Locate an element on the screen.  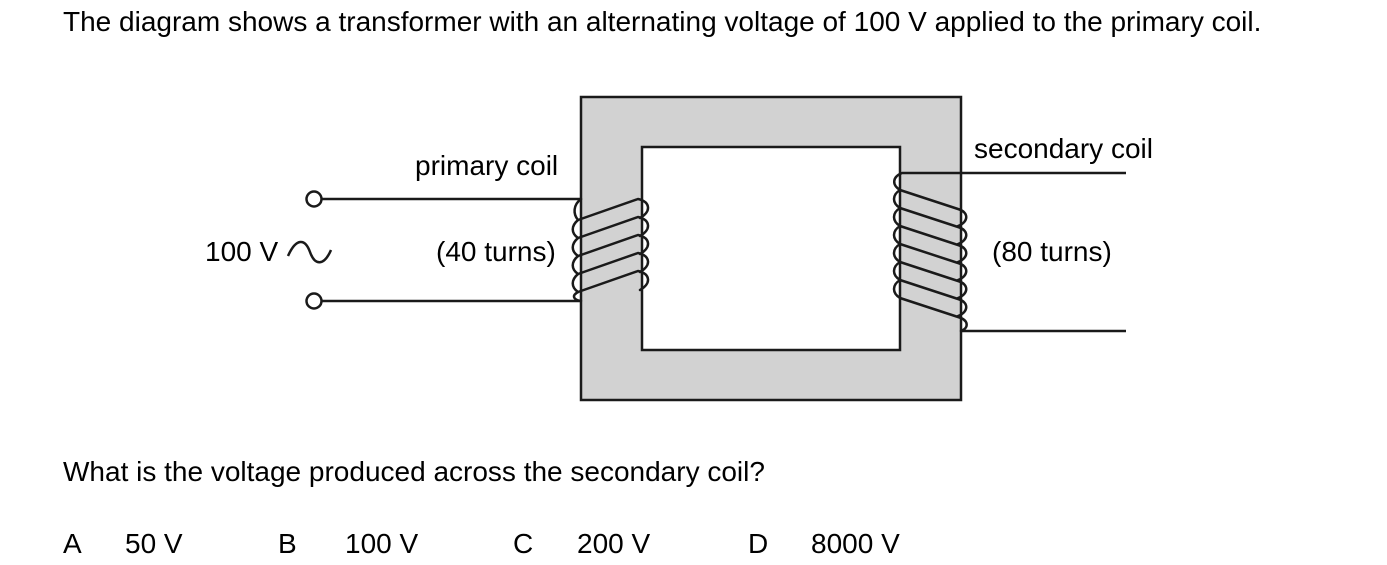
option-a: A 50 V is located at coordinates (72, 544).